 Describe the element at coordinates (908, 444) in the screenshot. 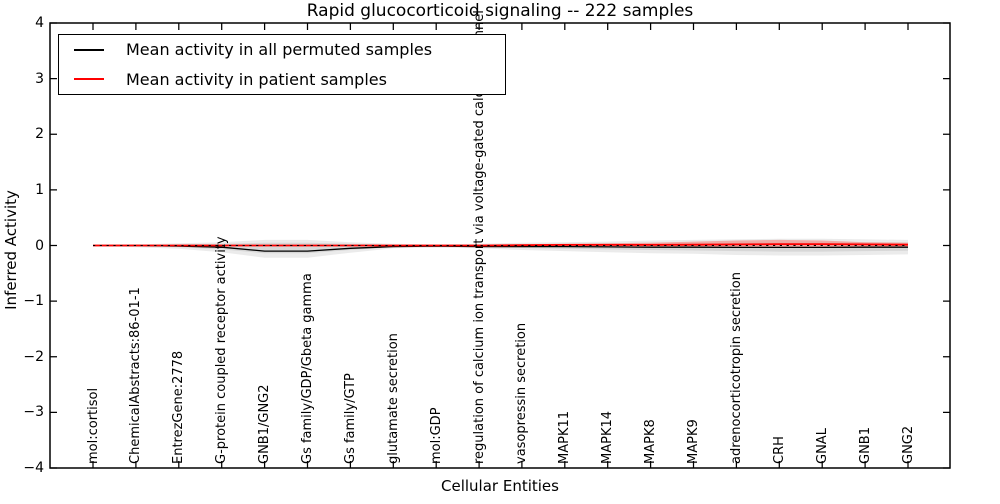

I see `x-tick-label: GNG2` at that location.